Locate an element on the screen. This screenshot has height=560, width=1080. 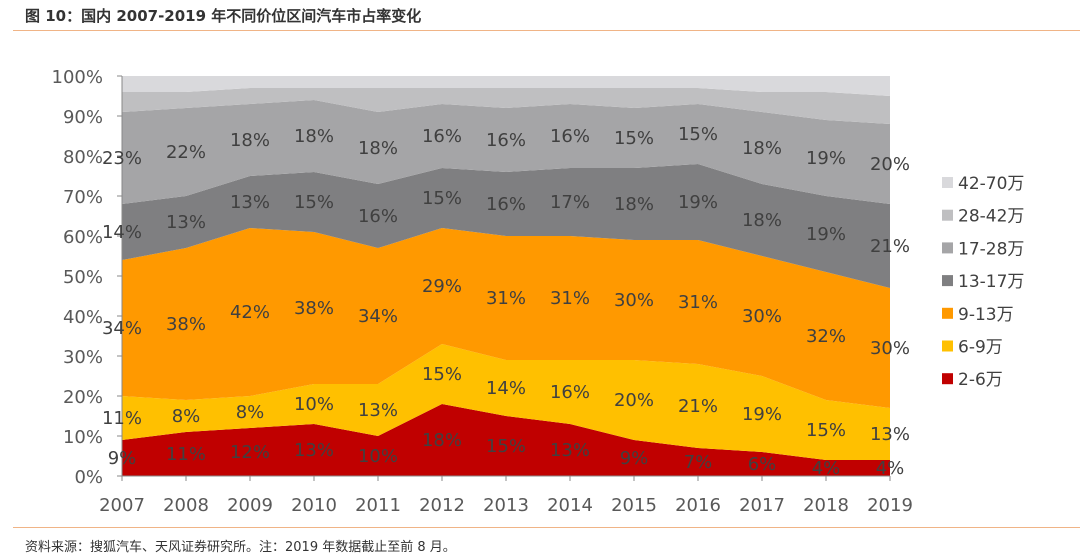
x-tick-label: 2018 is located at coordinates (826, 505).